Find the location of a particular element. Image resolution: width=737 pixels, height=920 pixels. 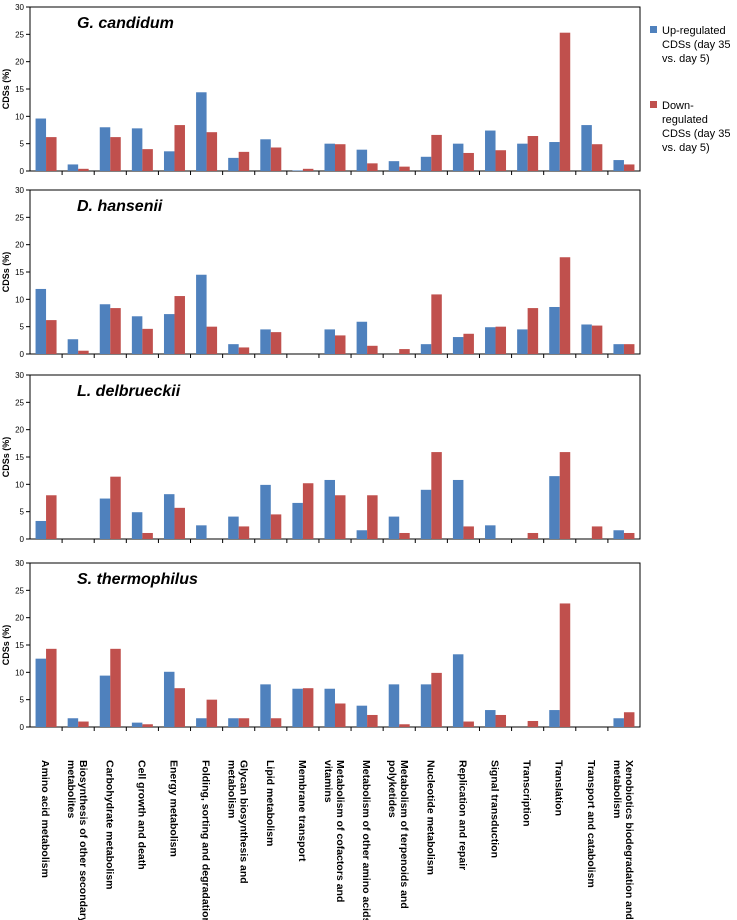

category-label: Membrane transport is located at coordinates (302, 811).